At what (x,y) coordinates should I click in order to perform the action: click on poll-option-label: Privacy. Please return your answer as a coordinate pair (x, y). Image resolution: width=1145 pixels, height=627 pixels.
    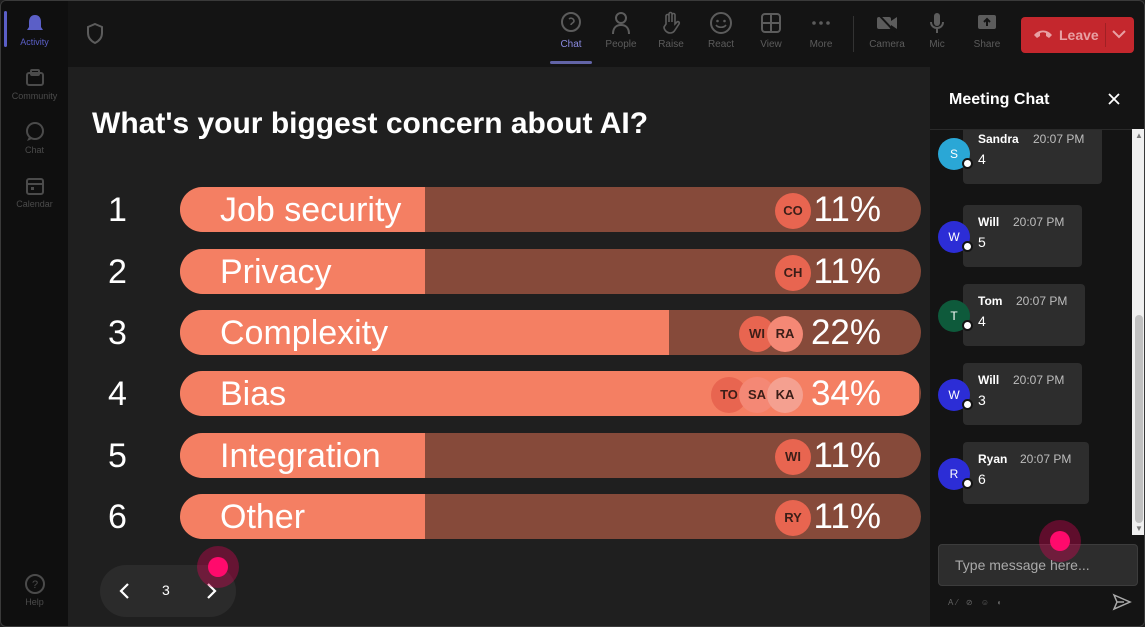
    Looking at the image, I should click on (276, 272).